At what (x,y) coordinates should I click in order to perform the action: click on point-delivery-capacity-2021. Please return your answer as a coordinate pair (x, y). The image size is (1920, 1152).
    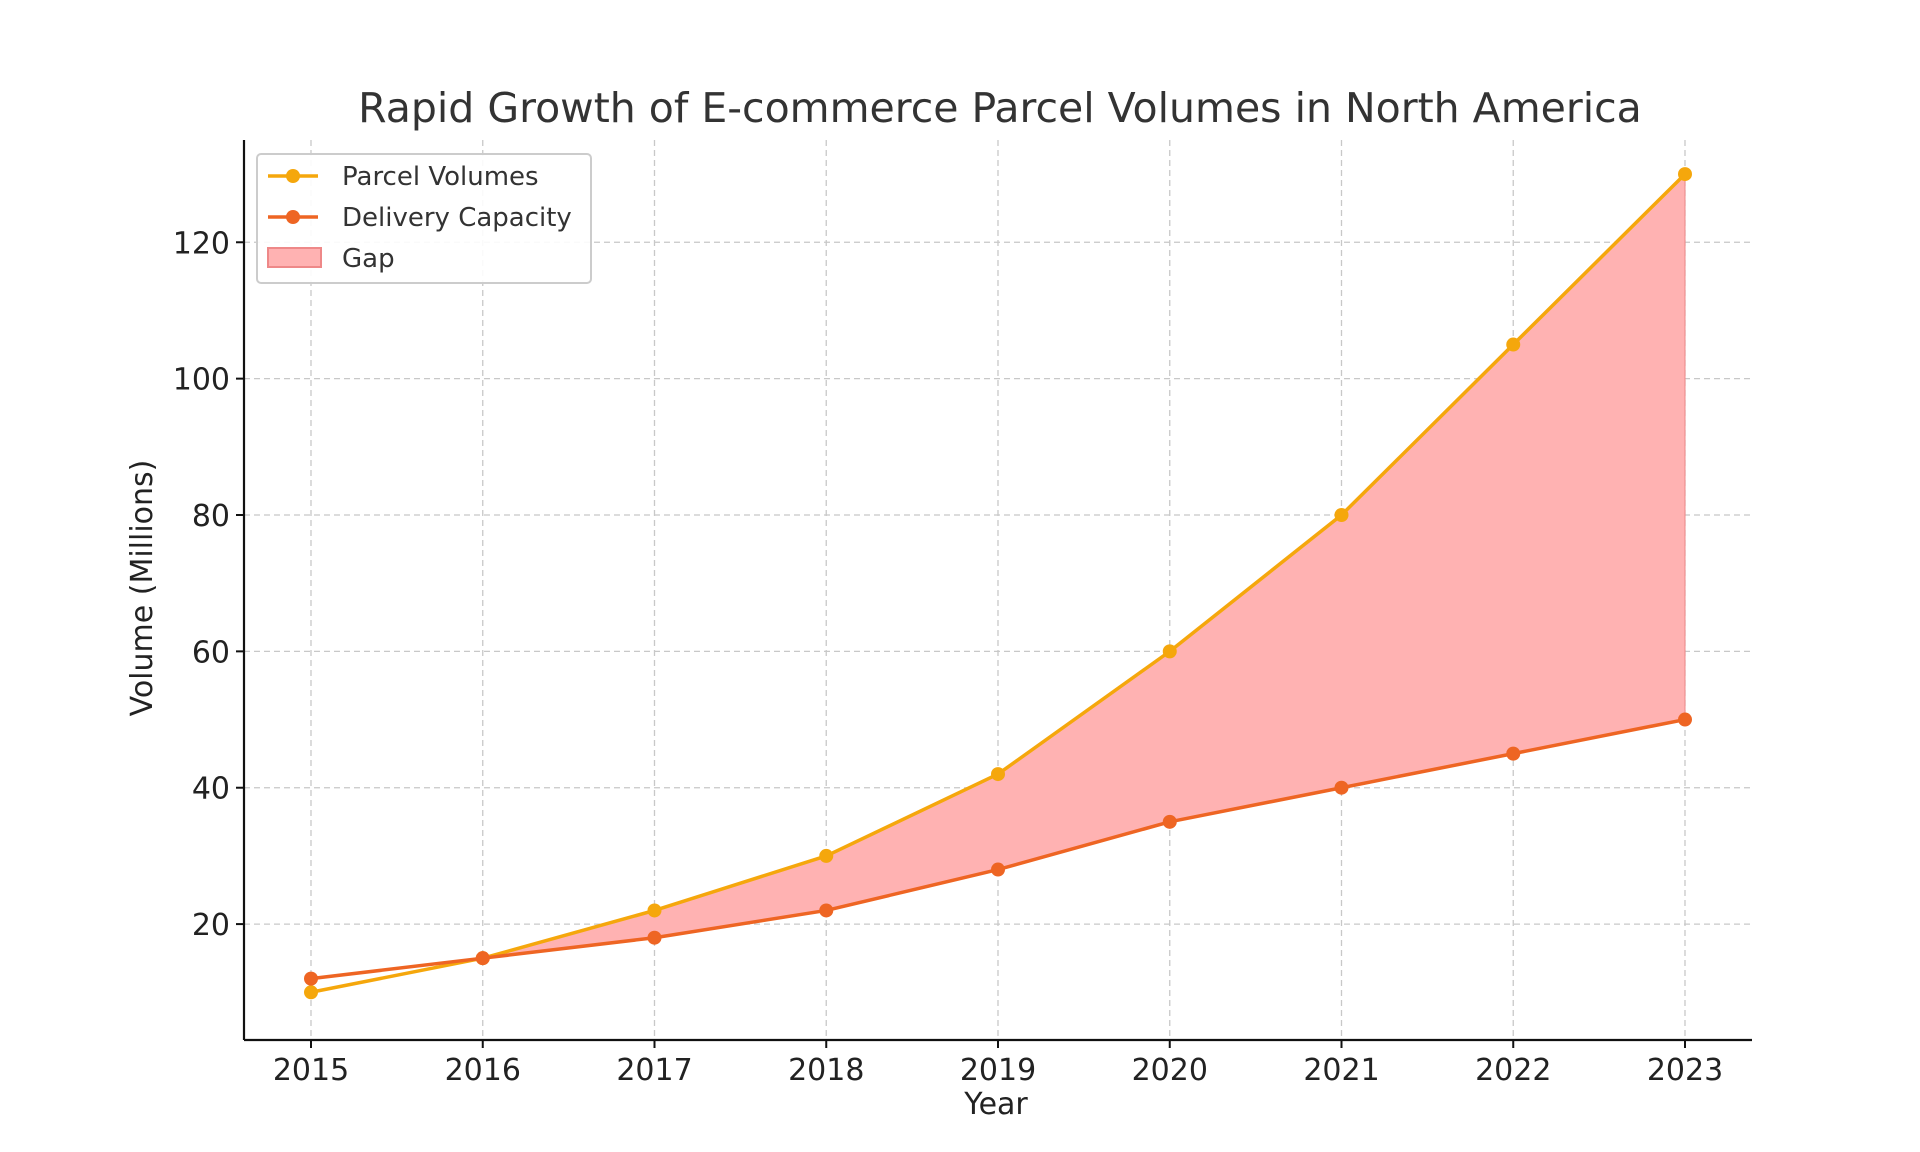
    Looking at the image, I should click on (1341, 787).